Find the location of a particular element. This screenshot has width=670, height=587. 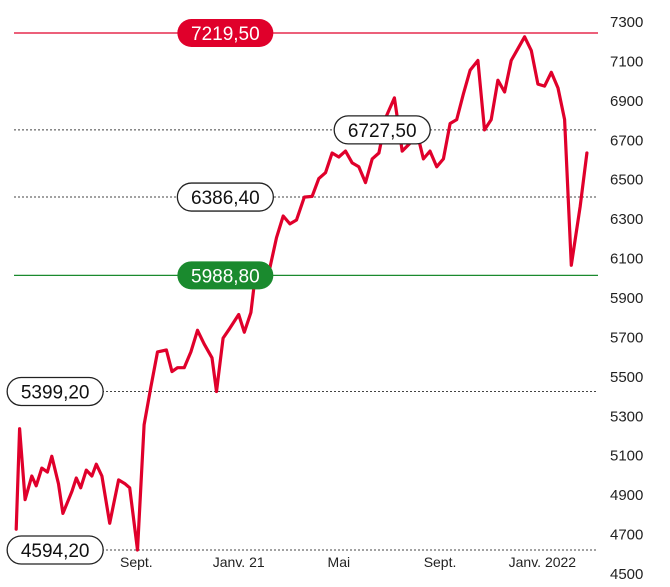

y-tick-label: 5700 is located at coordinates (626, 337).